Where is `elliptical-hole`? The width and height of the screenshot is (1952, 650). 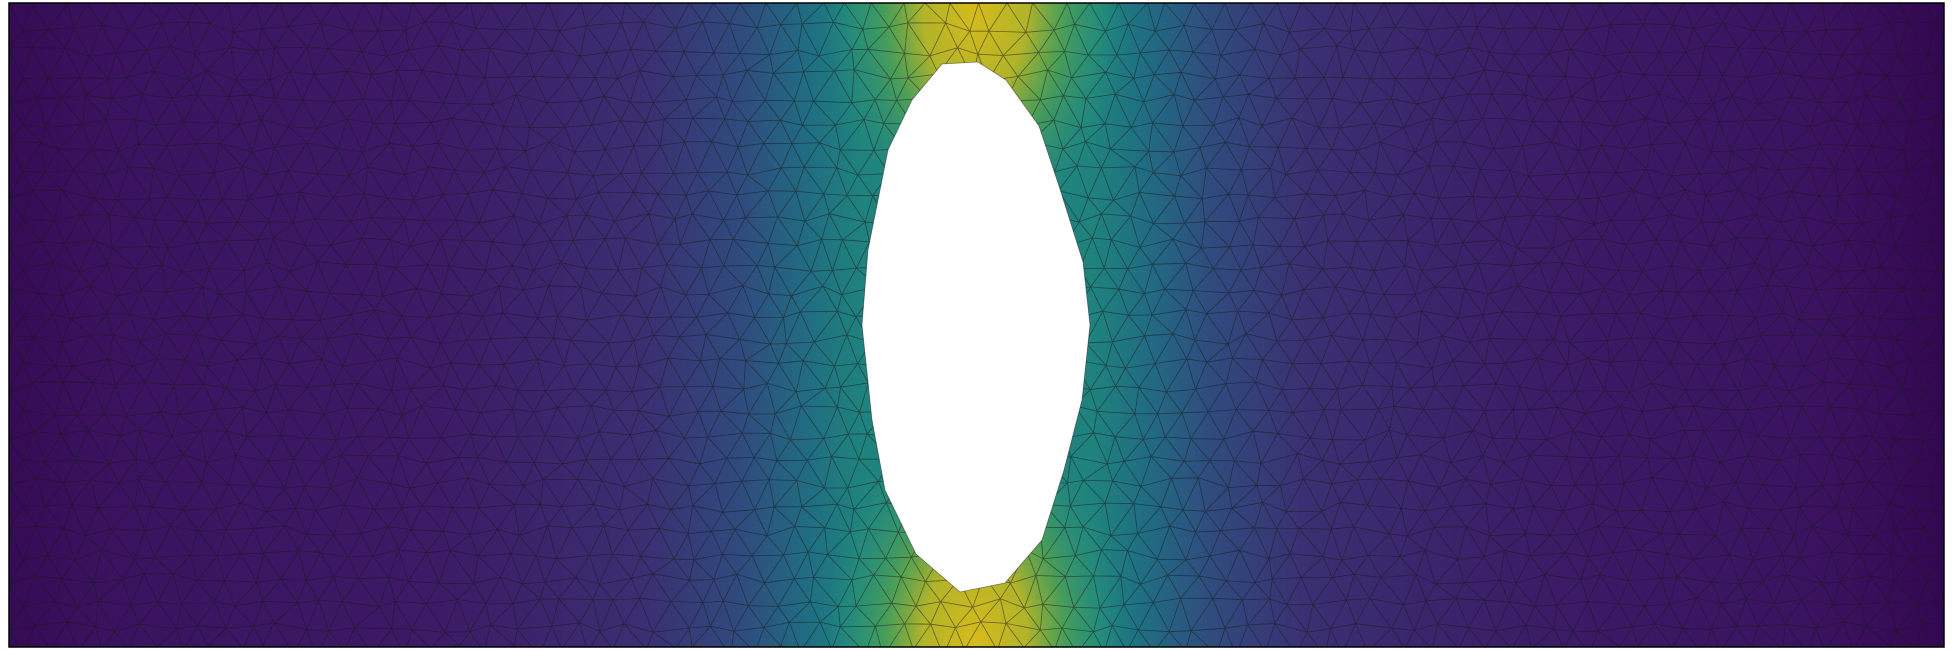 elliptical-hole is located at coordinates (976, 327).